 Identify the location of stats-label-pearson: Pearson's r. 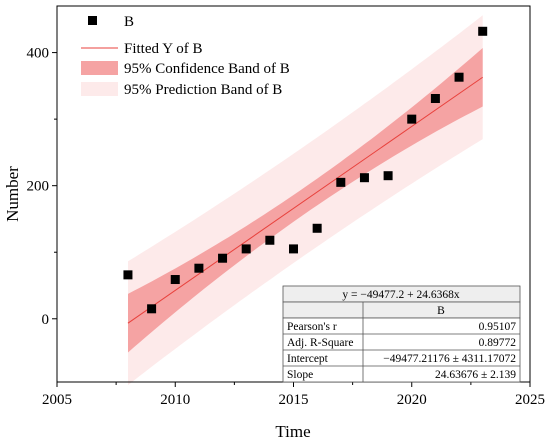
(312, 327).